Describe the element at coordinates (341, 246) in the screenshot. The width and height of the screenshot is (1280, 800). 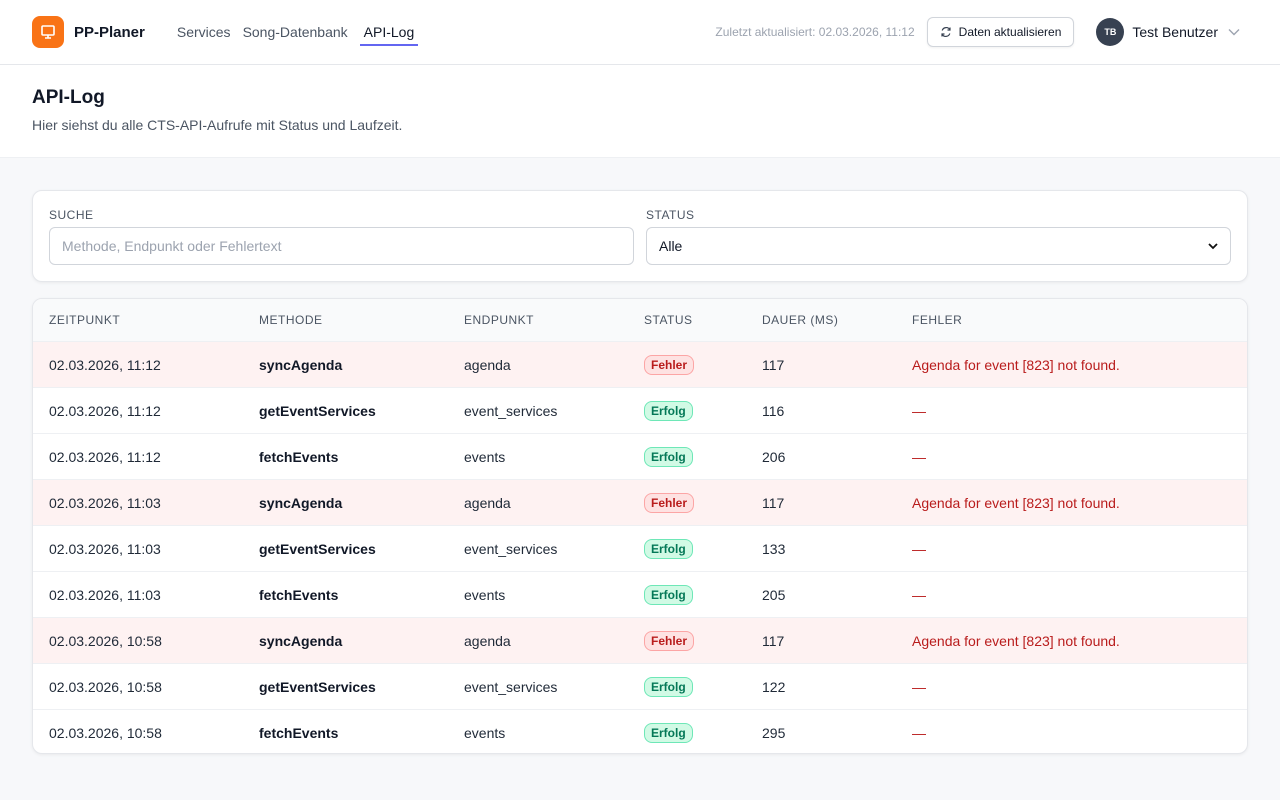
I see `search-input: Methode, Endpunkt oder Fehlertext` at that location.